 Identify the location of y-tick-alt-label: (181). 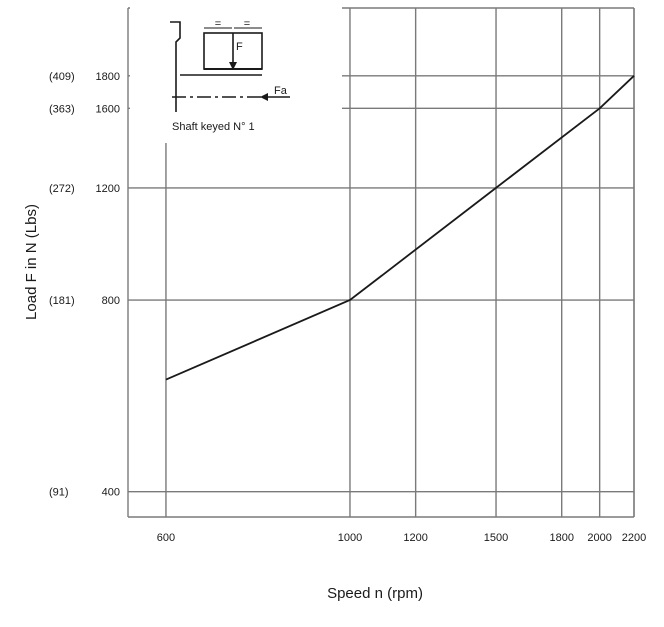
(62, 301).